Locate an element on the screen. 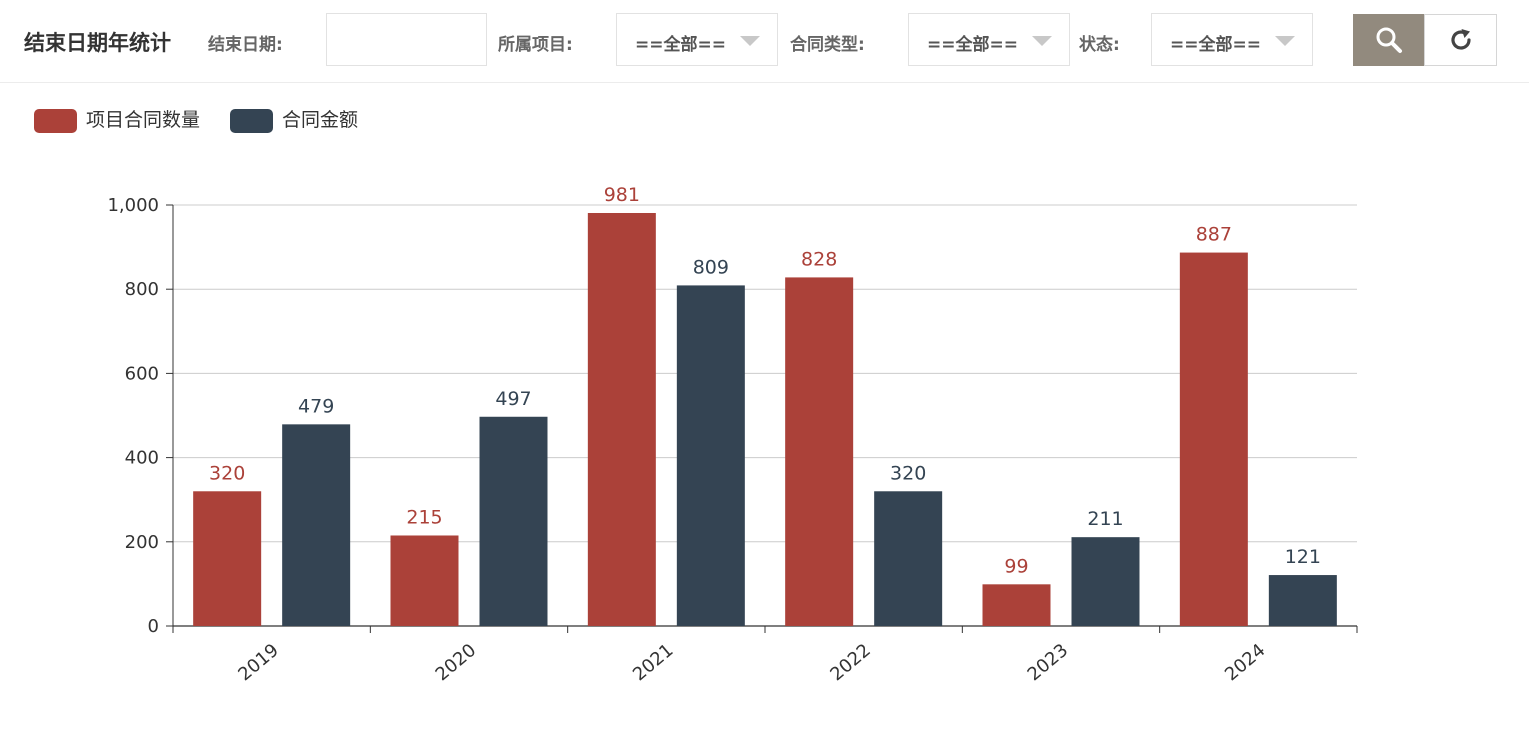 Image resolution: width=1529 pixels, height=745 pixels. status-select: ==全部== is located at coordinates (1232, 39).